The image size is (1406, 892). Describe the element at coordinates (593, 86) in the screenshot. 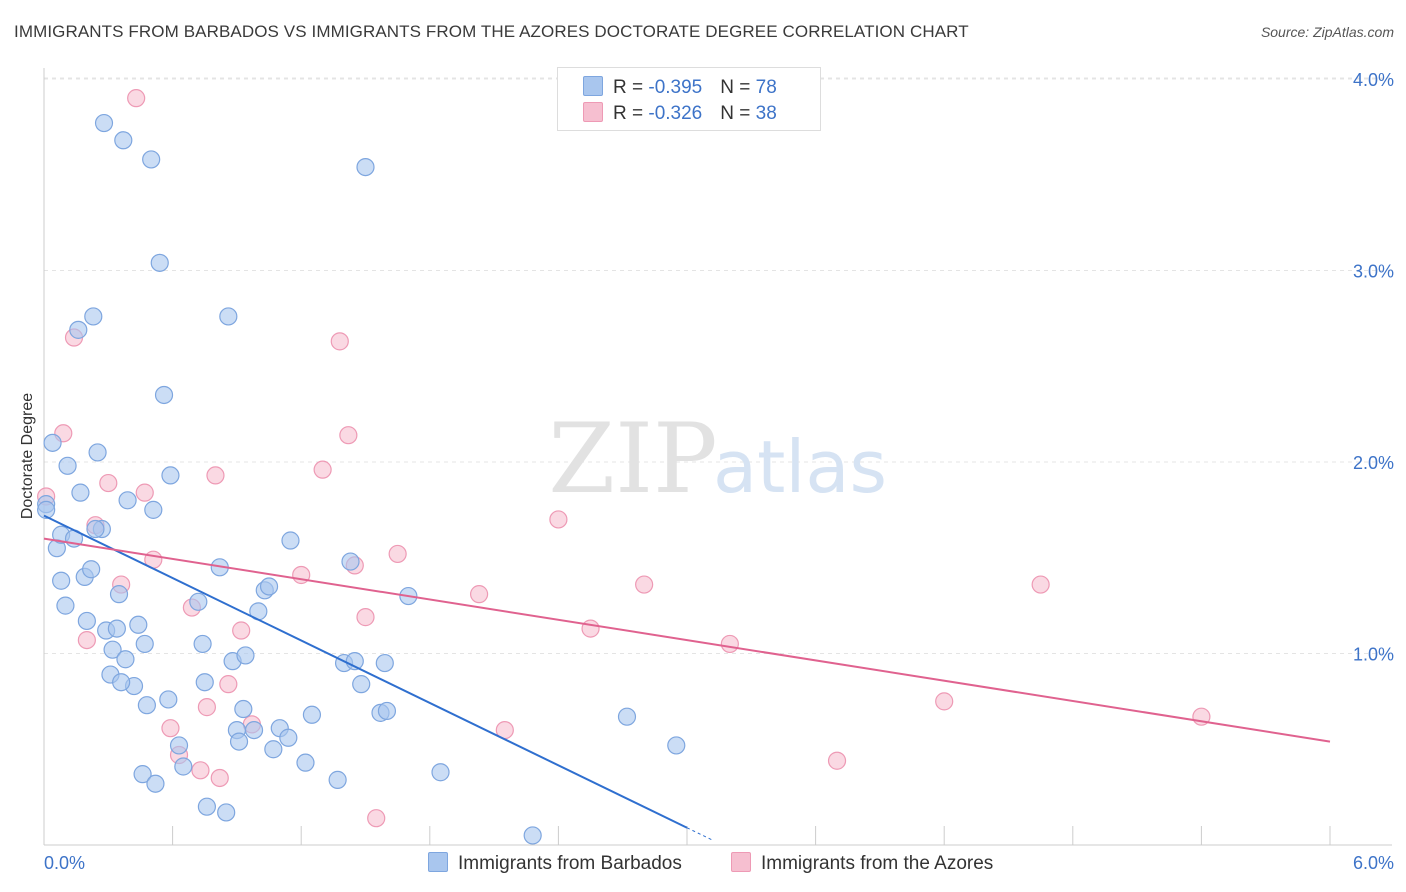

I see `legend-swatch-barbados` at that location.